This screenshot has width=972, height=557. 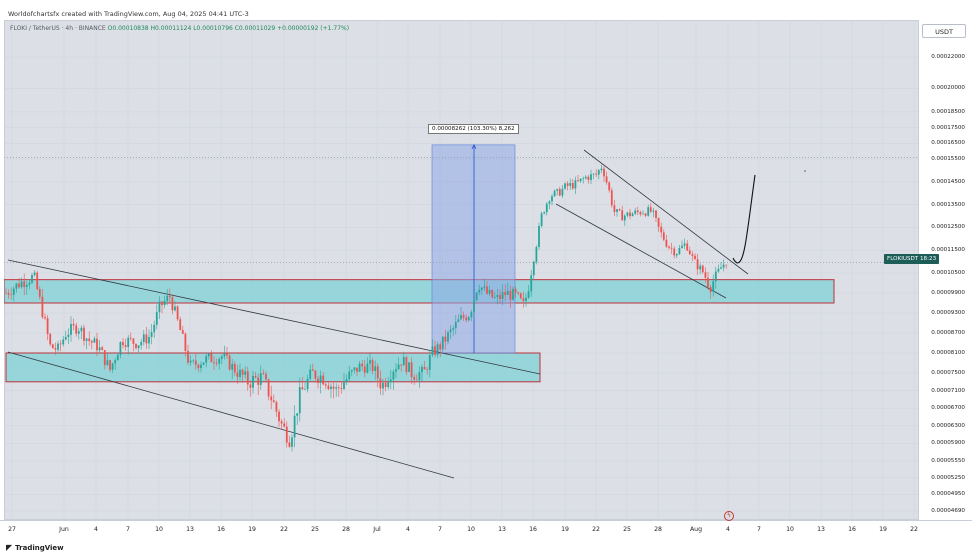 I want to click on price-tick-label: 0.00004690, so click(x=948, y=511).